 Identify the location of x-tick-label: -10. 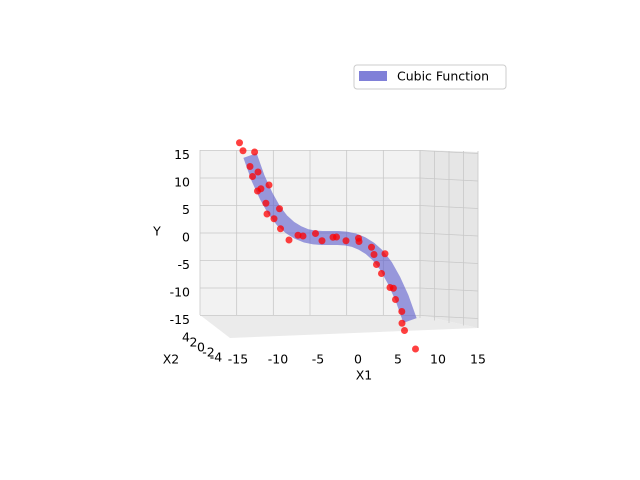
(278, 359).